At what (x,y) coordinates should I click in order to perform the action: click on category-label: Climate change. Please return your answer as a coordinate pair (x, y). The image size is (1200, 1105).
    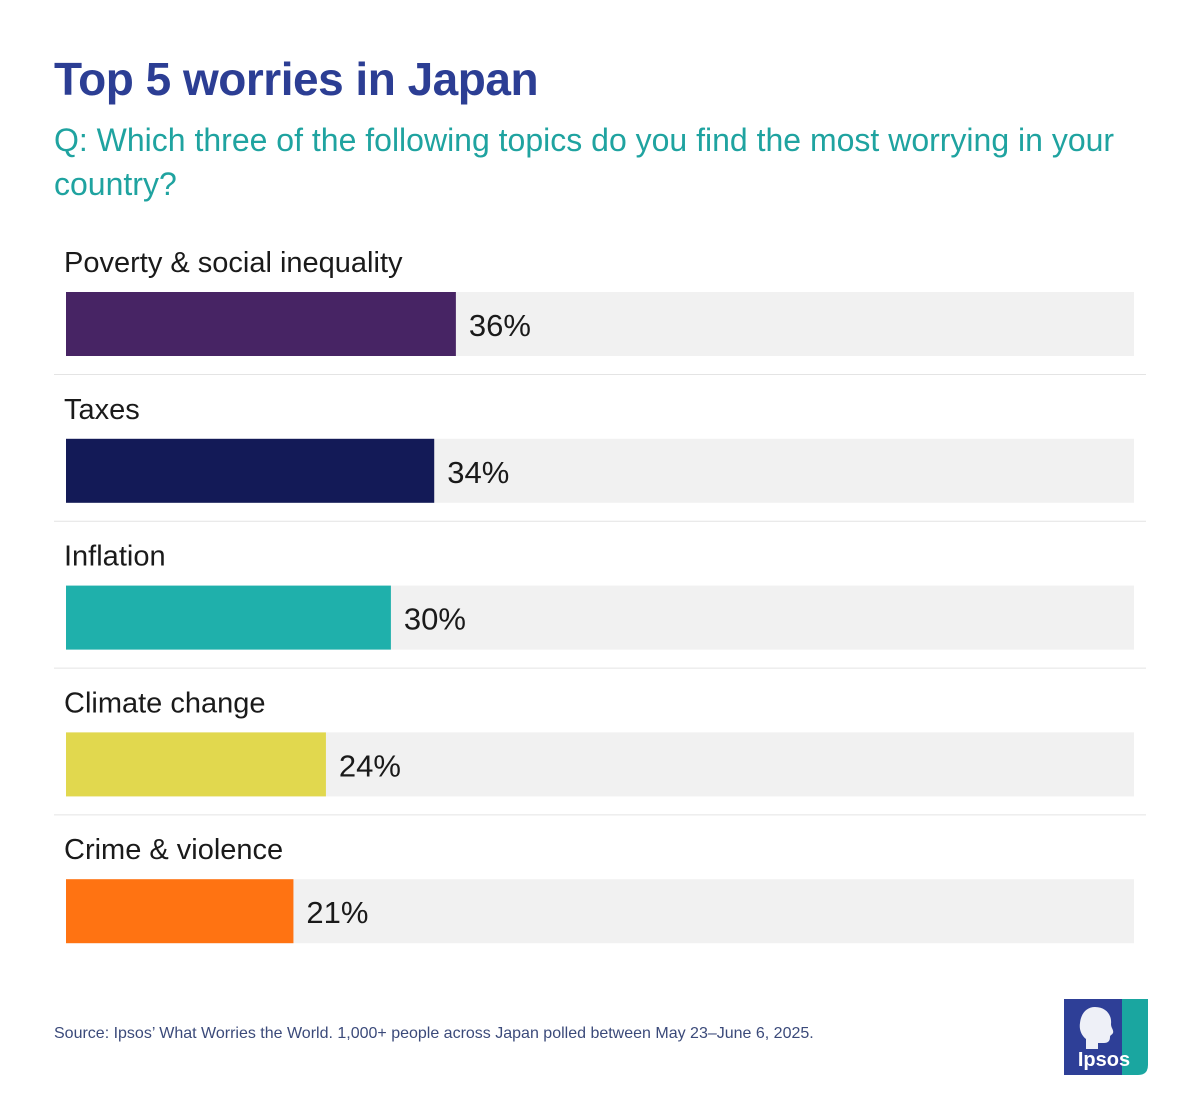
    Looking at the image, I should click on (165, 703).